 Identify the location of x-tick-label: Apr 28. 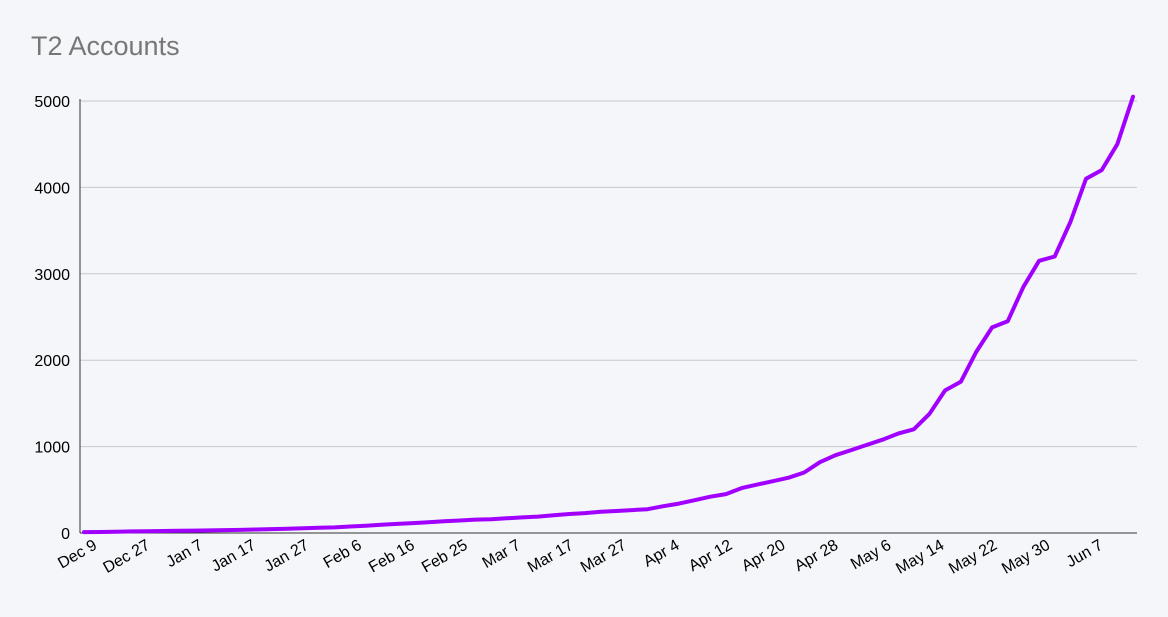
(816, 556).